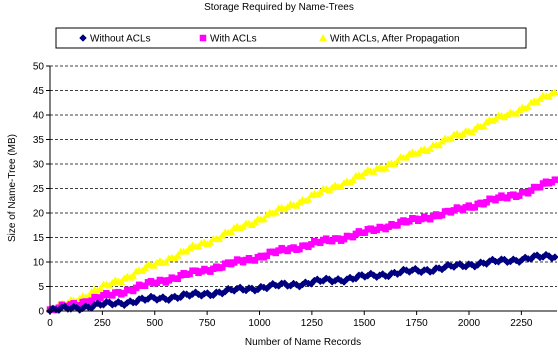 The height and width of the screenshot is (354, 558). I want to click on y-tick-label: 45, so click(39, 91).